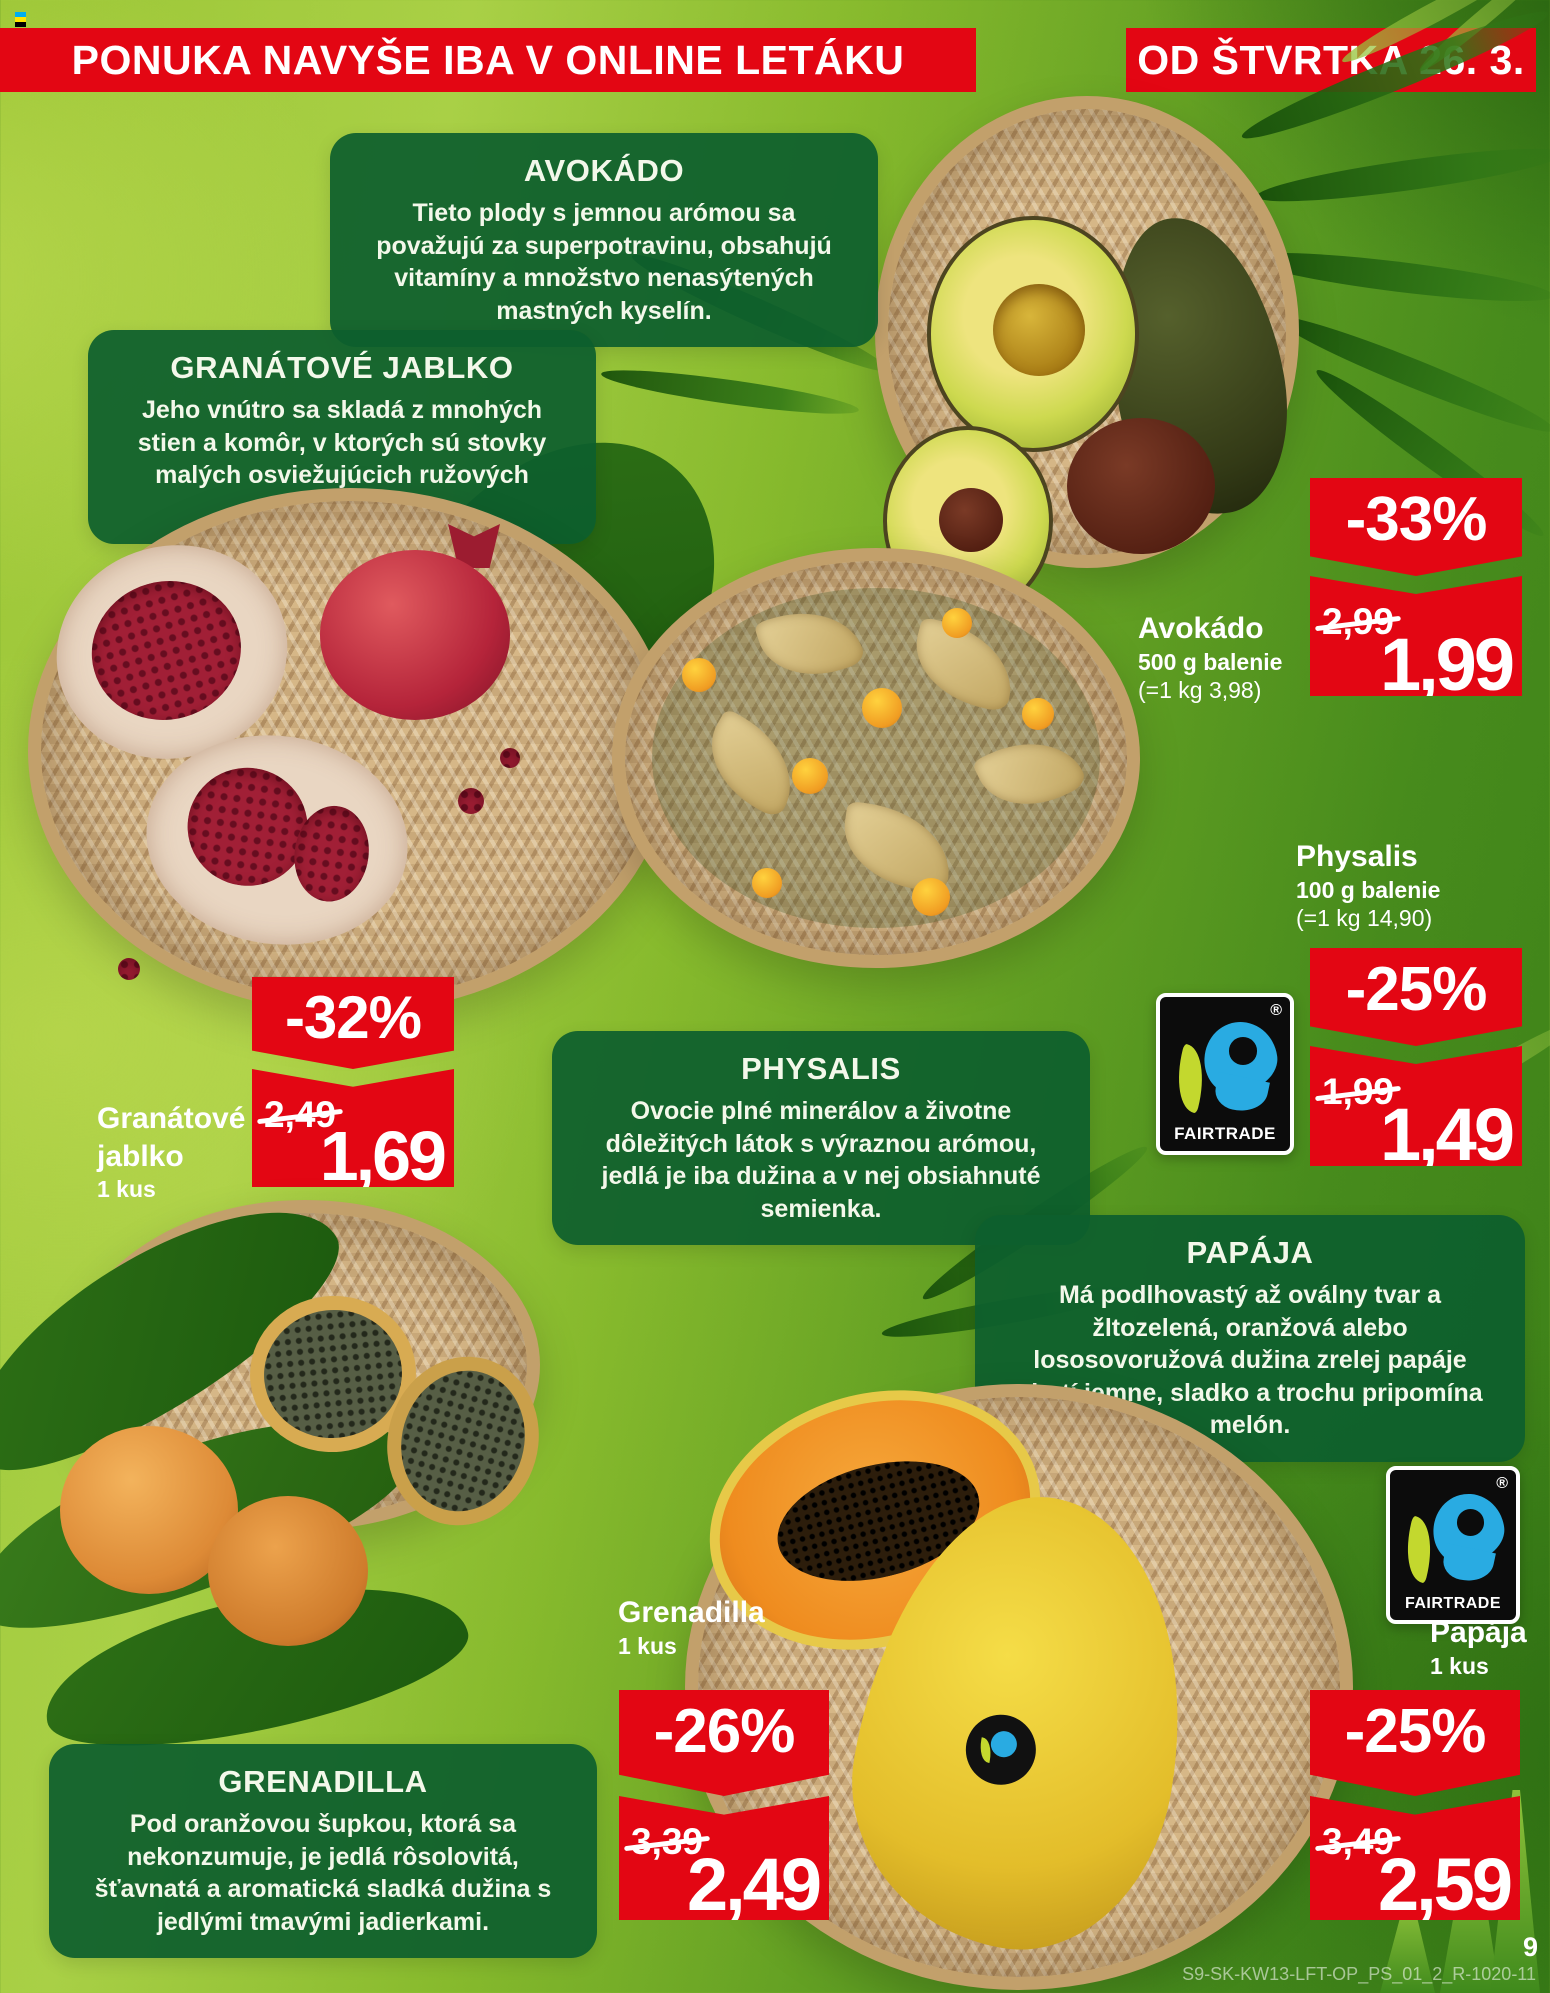 The width and height of the screenshot is (1550, 1993). Describe the element at coordinates (1447, 1134) in the screenshot. I see `current-price: 1,49` at that location.